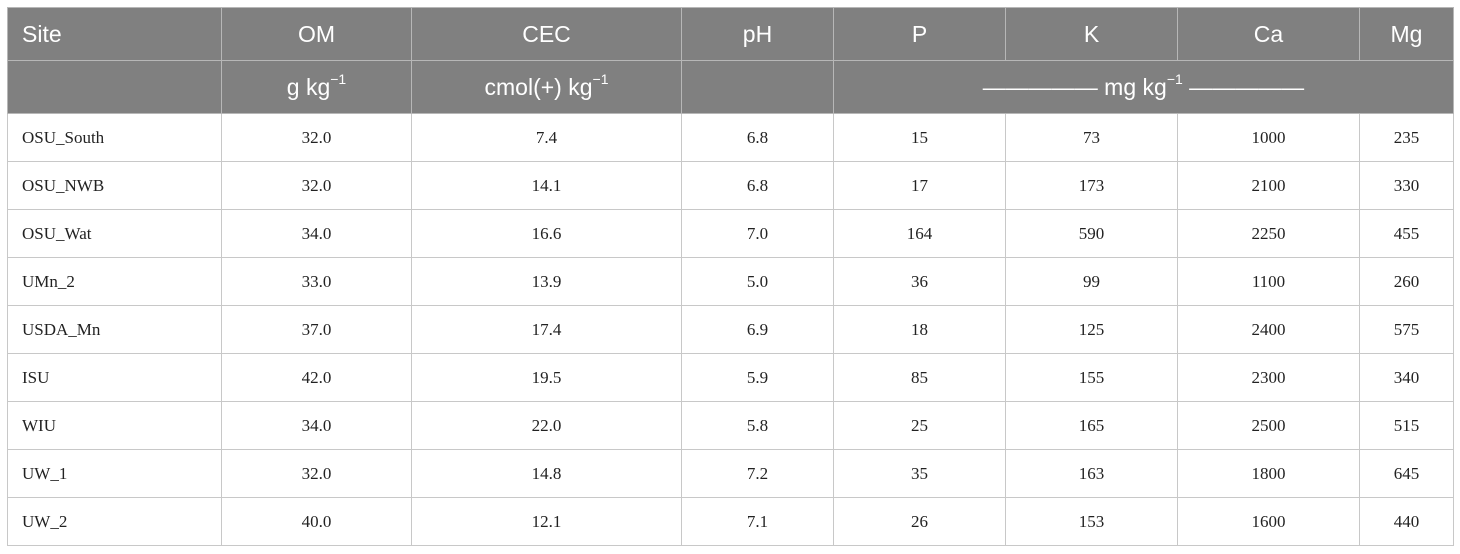 This screenshot has width=1460, height=554. I want to click on cell-p: 85, so click(919, 377).